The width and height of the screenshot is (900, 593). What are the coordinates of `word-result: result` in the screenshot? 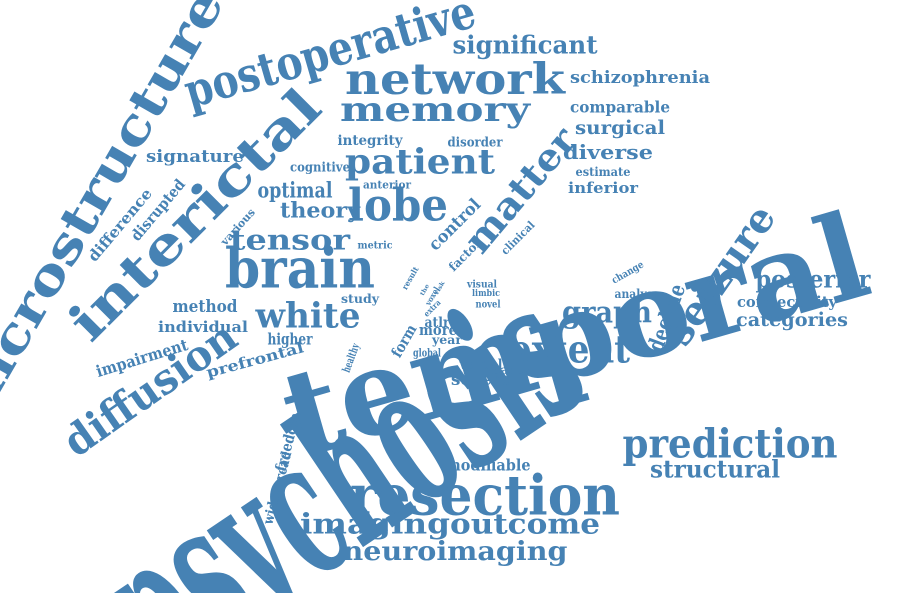 It's located at (409, 277).